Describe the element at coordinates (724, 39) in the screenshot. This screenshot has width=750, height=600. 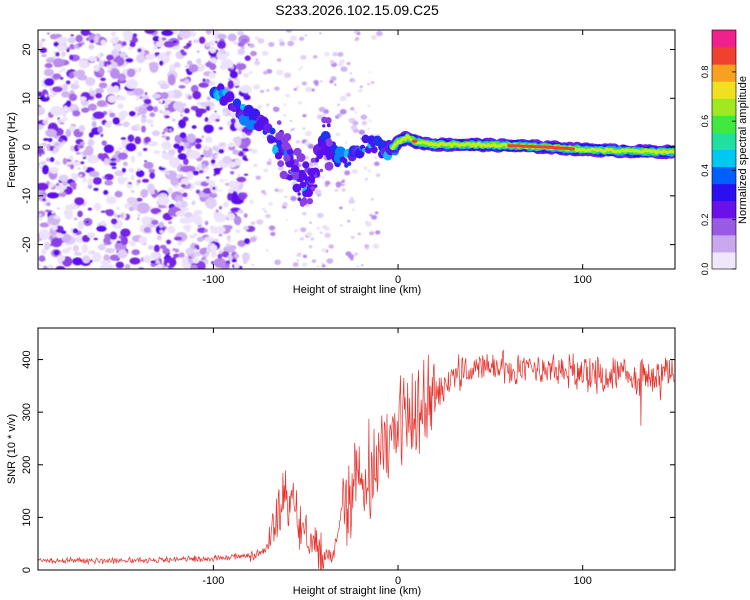
I see `colorbar-band` at that location.